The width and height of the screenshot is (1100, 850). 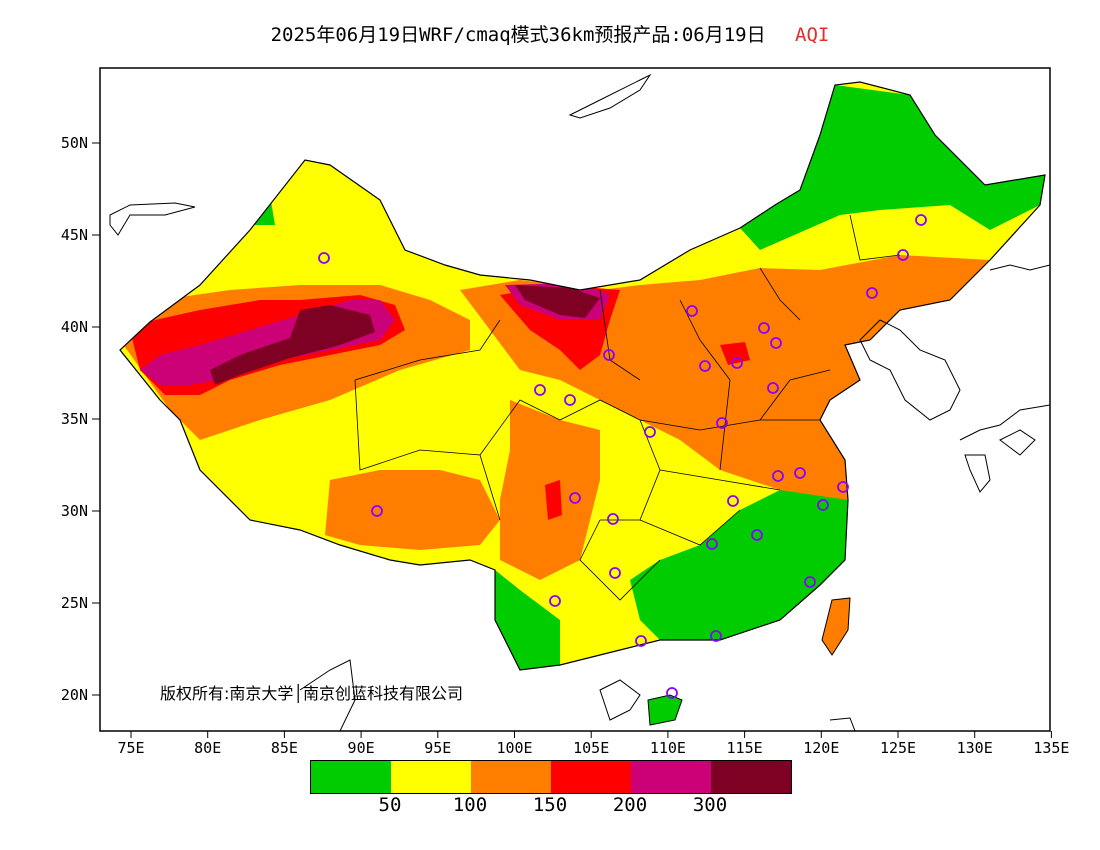 I want to click on title-variable: AQI, so click(x=812, y=35).